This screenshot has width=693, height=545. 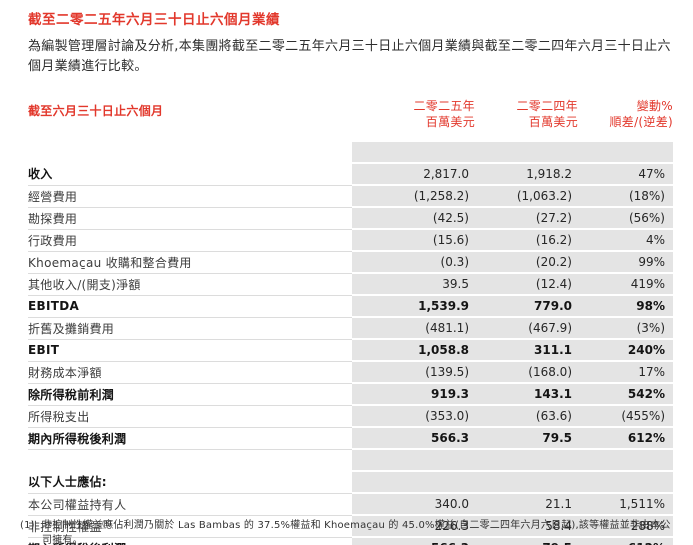 What do you see at coordinates (547, 106) in the screenshot?
I see `table-header-2024-year: 二零二四年` at bounding box center [547, 106].